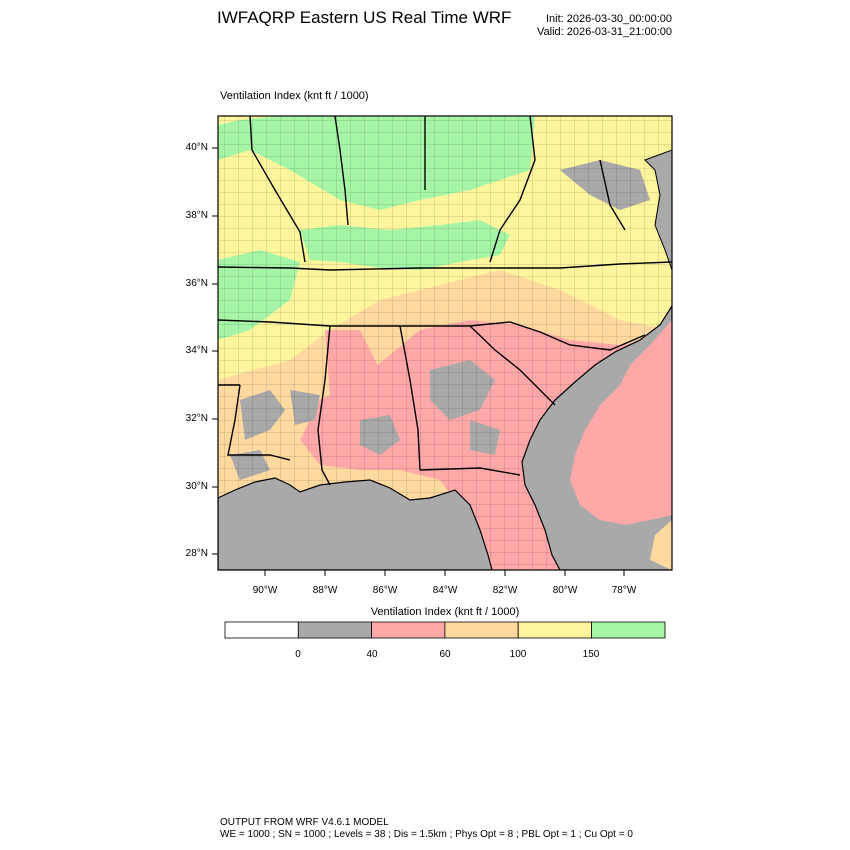 Image resolution: width=850 pixels, height=850 pixels. Describe the element at coordinates (445, 612) in the screenshot. I see `colorbar-title: Ventilation Index (knt ft / 1000)` at that location.